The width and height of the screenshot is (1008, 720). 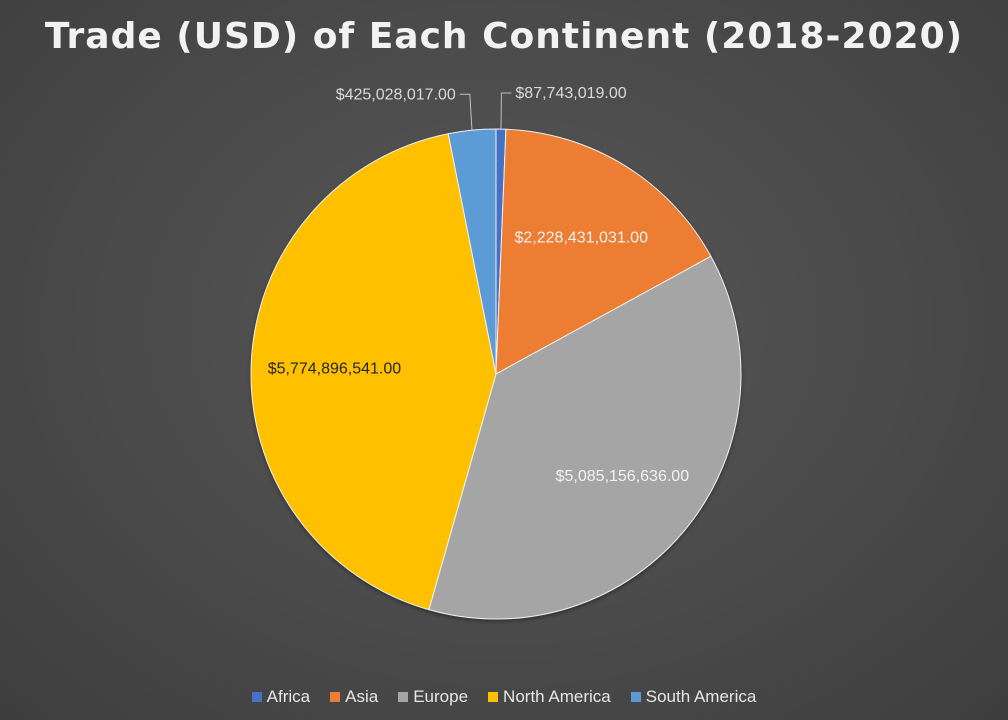 What do you see at coordinates (493, 697) in the screenshot?
I see `legend-swatch-north-america` at bounding box center [493, 697].